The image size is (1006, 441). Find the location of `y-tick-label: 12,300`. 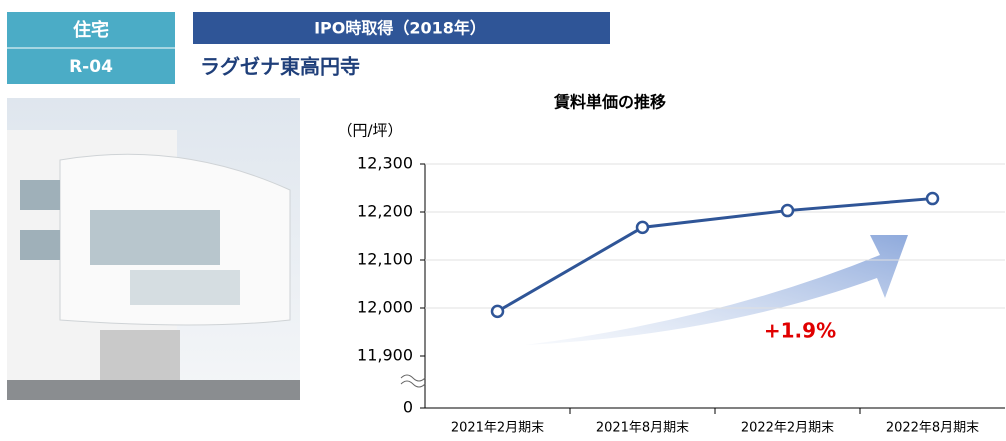

y-tick-label: 12,300 is located at coordinates (385, 163).